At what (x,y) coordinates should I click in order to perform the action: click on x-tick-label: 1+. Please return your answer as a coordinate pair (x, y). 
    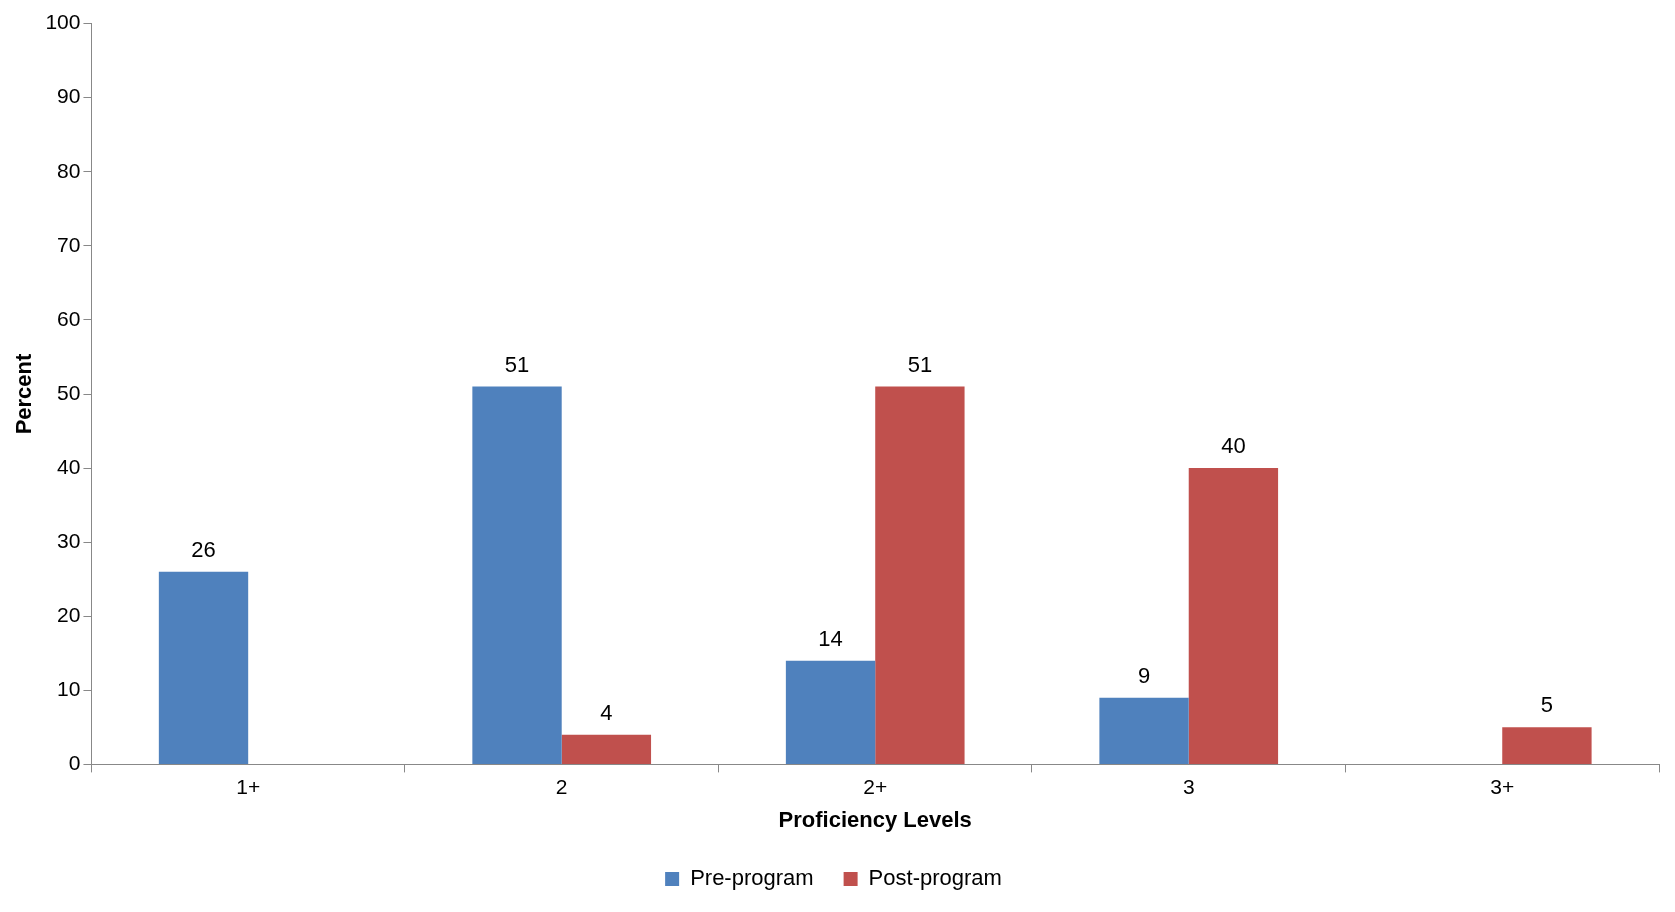
    Looking at the image, I should click on (248, 786).